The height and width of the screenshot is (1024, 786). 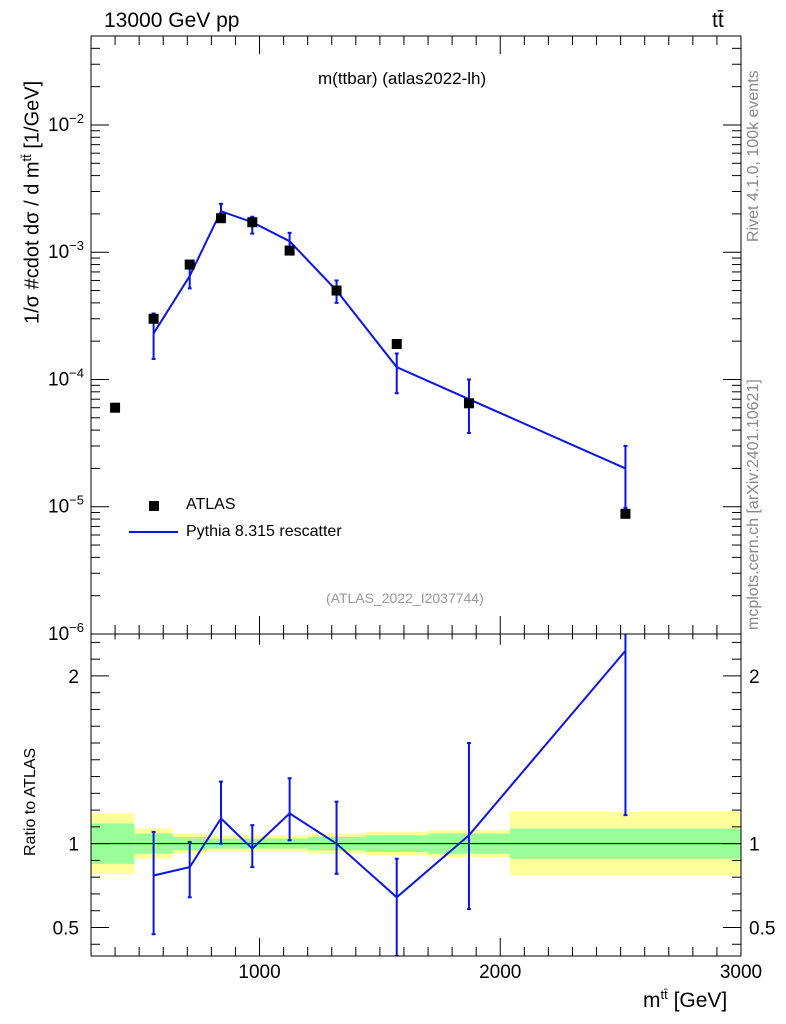 I want to click on x-tick-label: 1000, so click(x=259, y=972).